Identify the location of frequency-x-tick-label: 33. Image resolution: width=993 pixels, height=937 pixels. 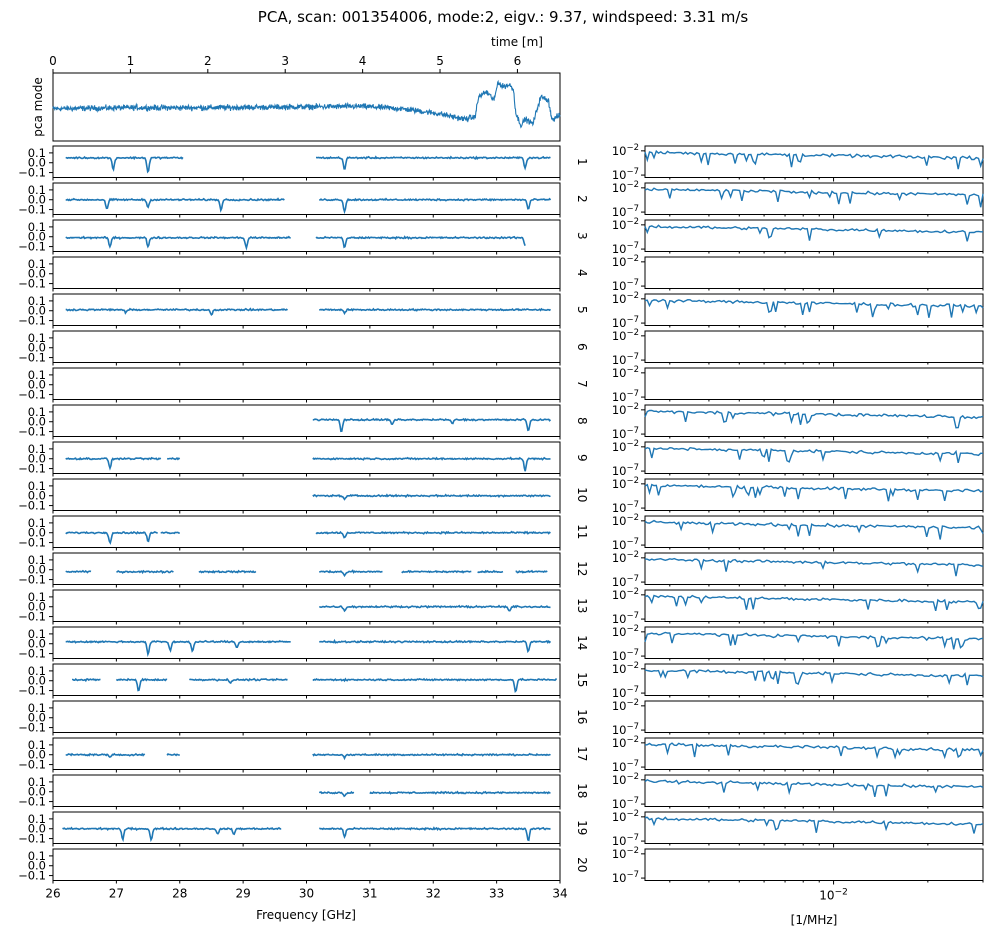
(496, 894).